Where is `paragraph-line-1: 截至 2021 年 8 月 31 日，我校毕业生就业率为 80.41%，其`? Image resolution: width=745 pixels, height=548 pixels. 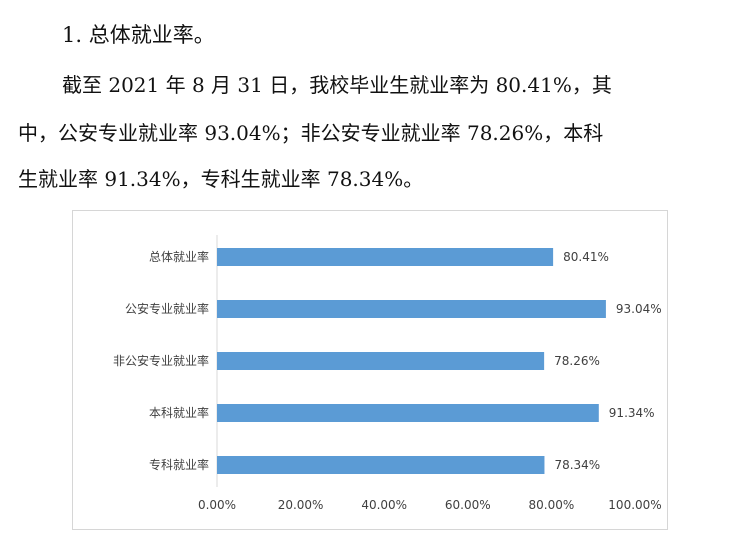 paragraph-line-1: 截至 2021 年 8 月 31 日，我校毕业生就业率为 80.41%，其 is located at coordinates (337, 85).